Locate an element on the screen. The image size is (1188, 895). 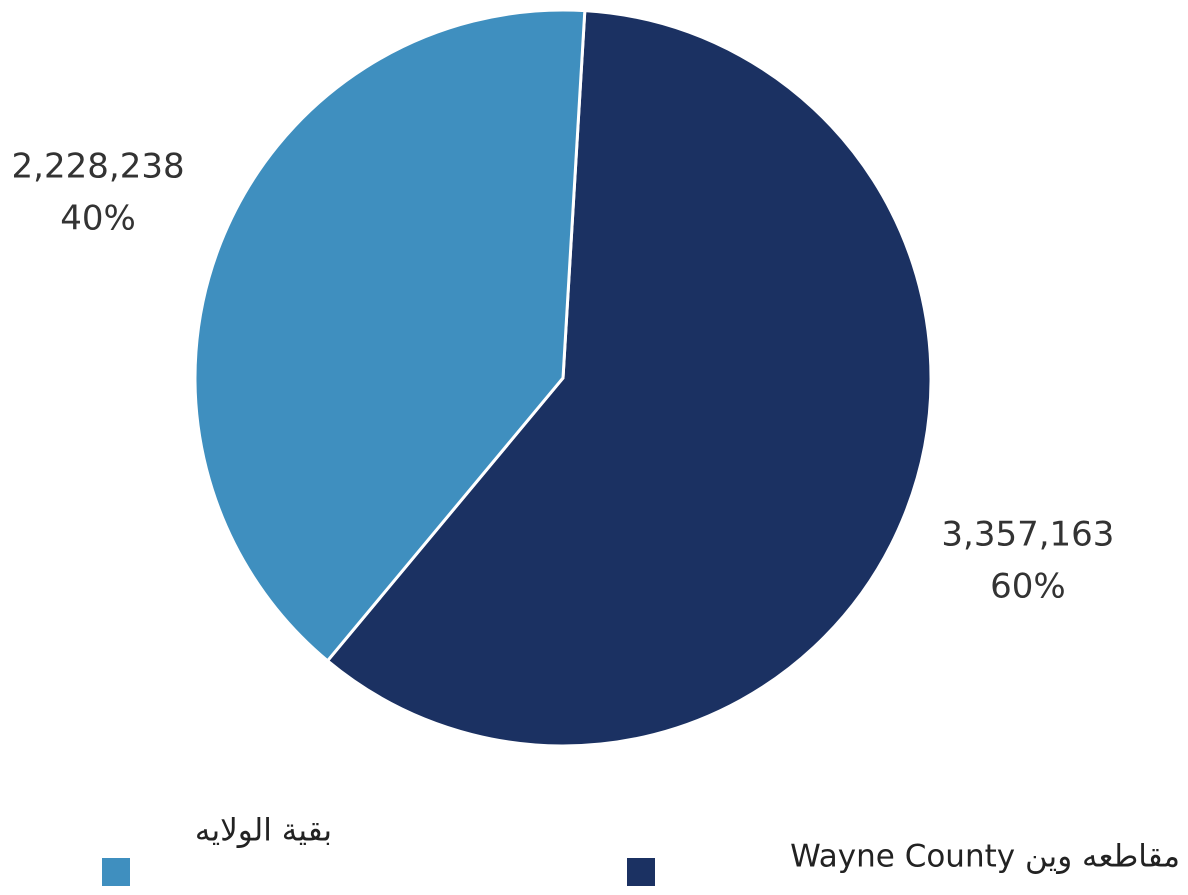
data-label: 2,228,238 is located at coordinates (98, 167).